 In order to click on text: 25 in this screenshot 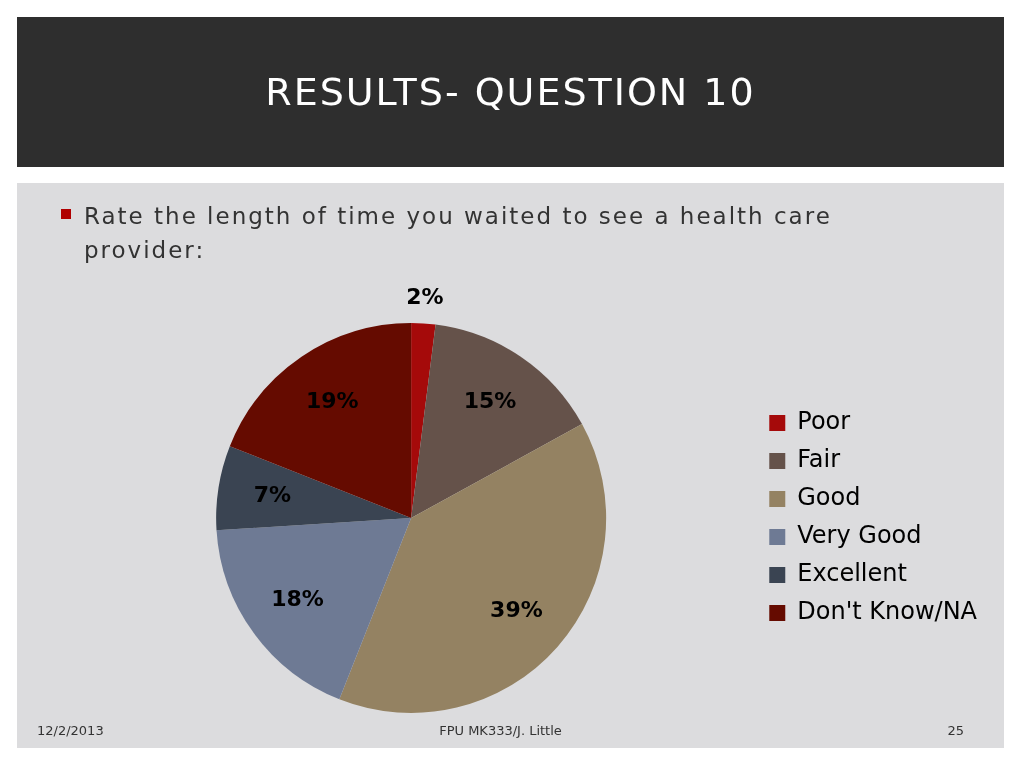, I will do `click(955, 730)`.